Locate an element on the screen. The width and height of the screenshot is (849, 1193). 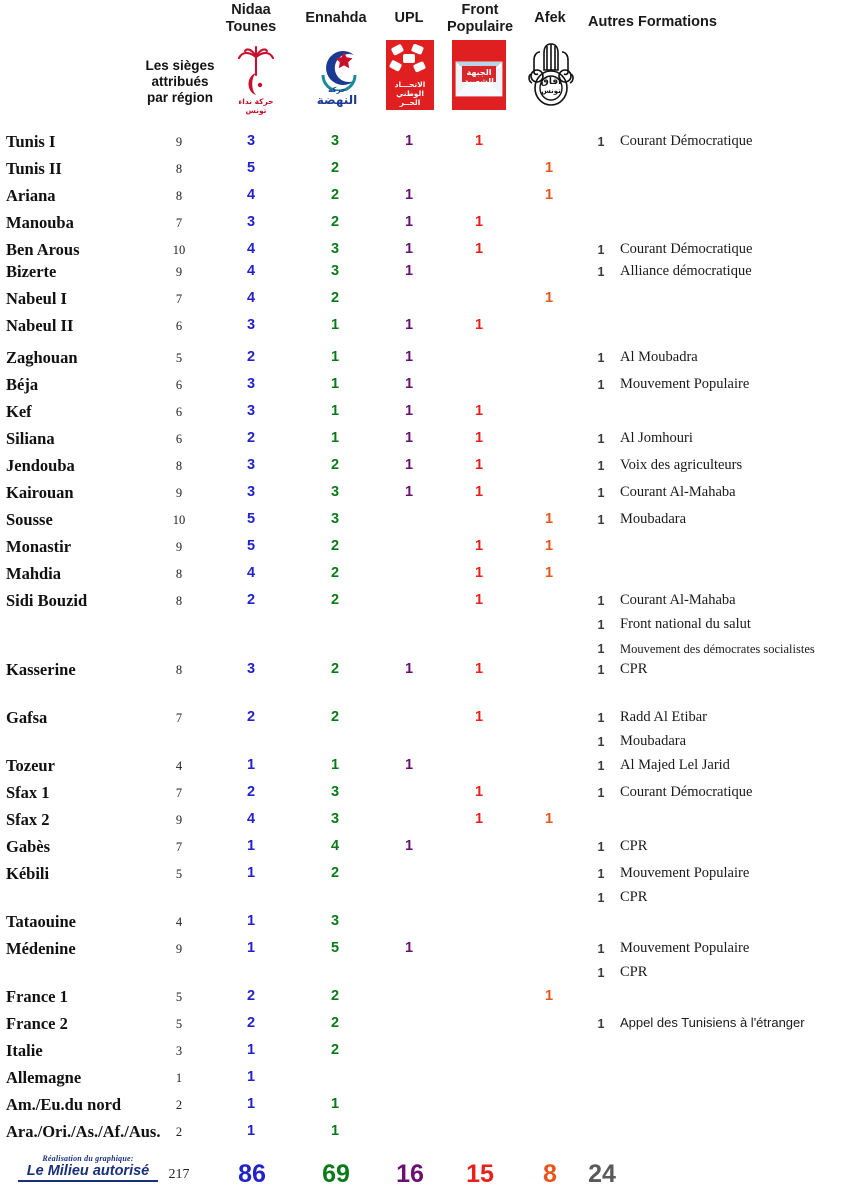
cell-autres-party: Front national du salut is located at coordinates (685, 624).